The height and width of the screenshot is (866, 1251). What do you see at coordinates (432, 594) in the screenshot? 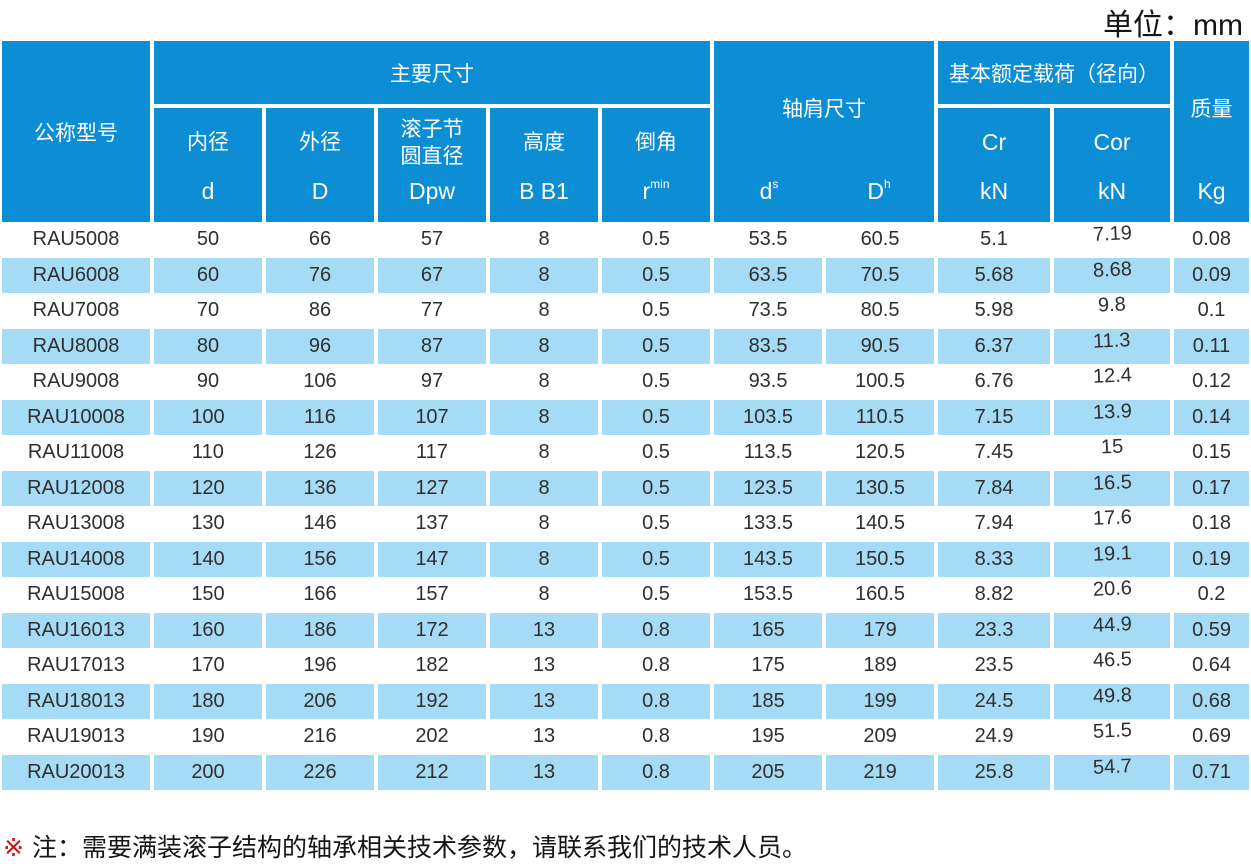
I see `cell-value: 157` at bounding box center [432, 594].